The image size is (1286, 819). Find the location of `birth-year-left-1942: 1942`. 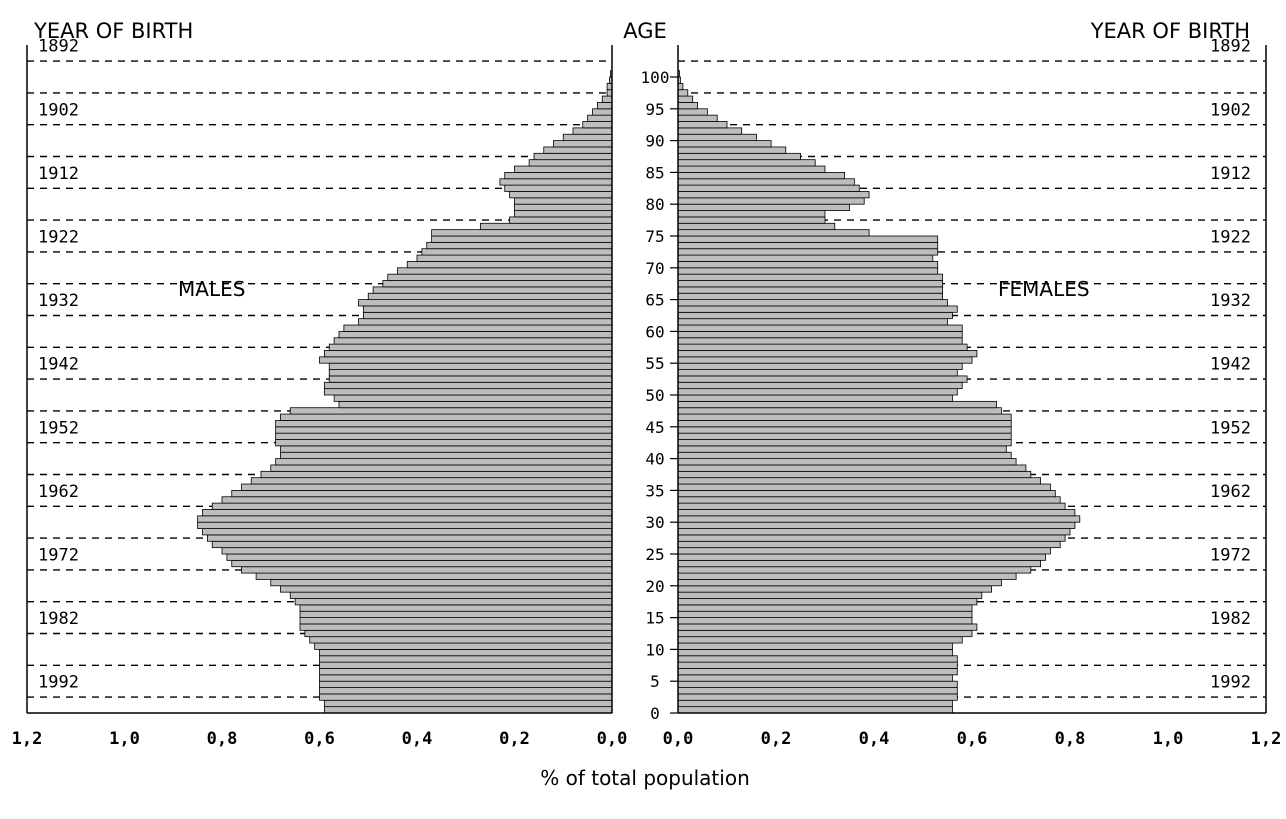

birth-year-left-1942: 1942 is located at coordinates (58, 365).